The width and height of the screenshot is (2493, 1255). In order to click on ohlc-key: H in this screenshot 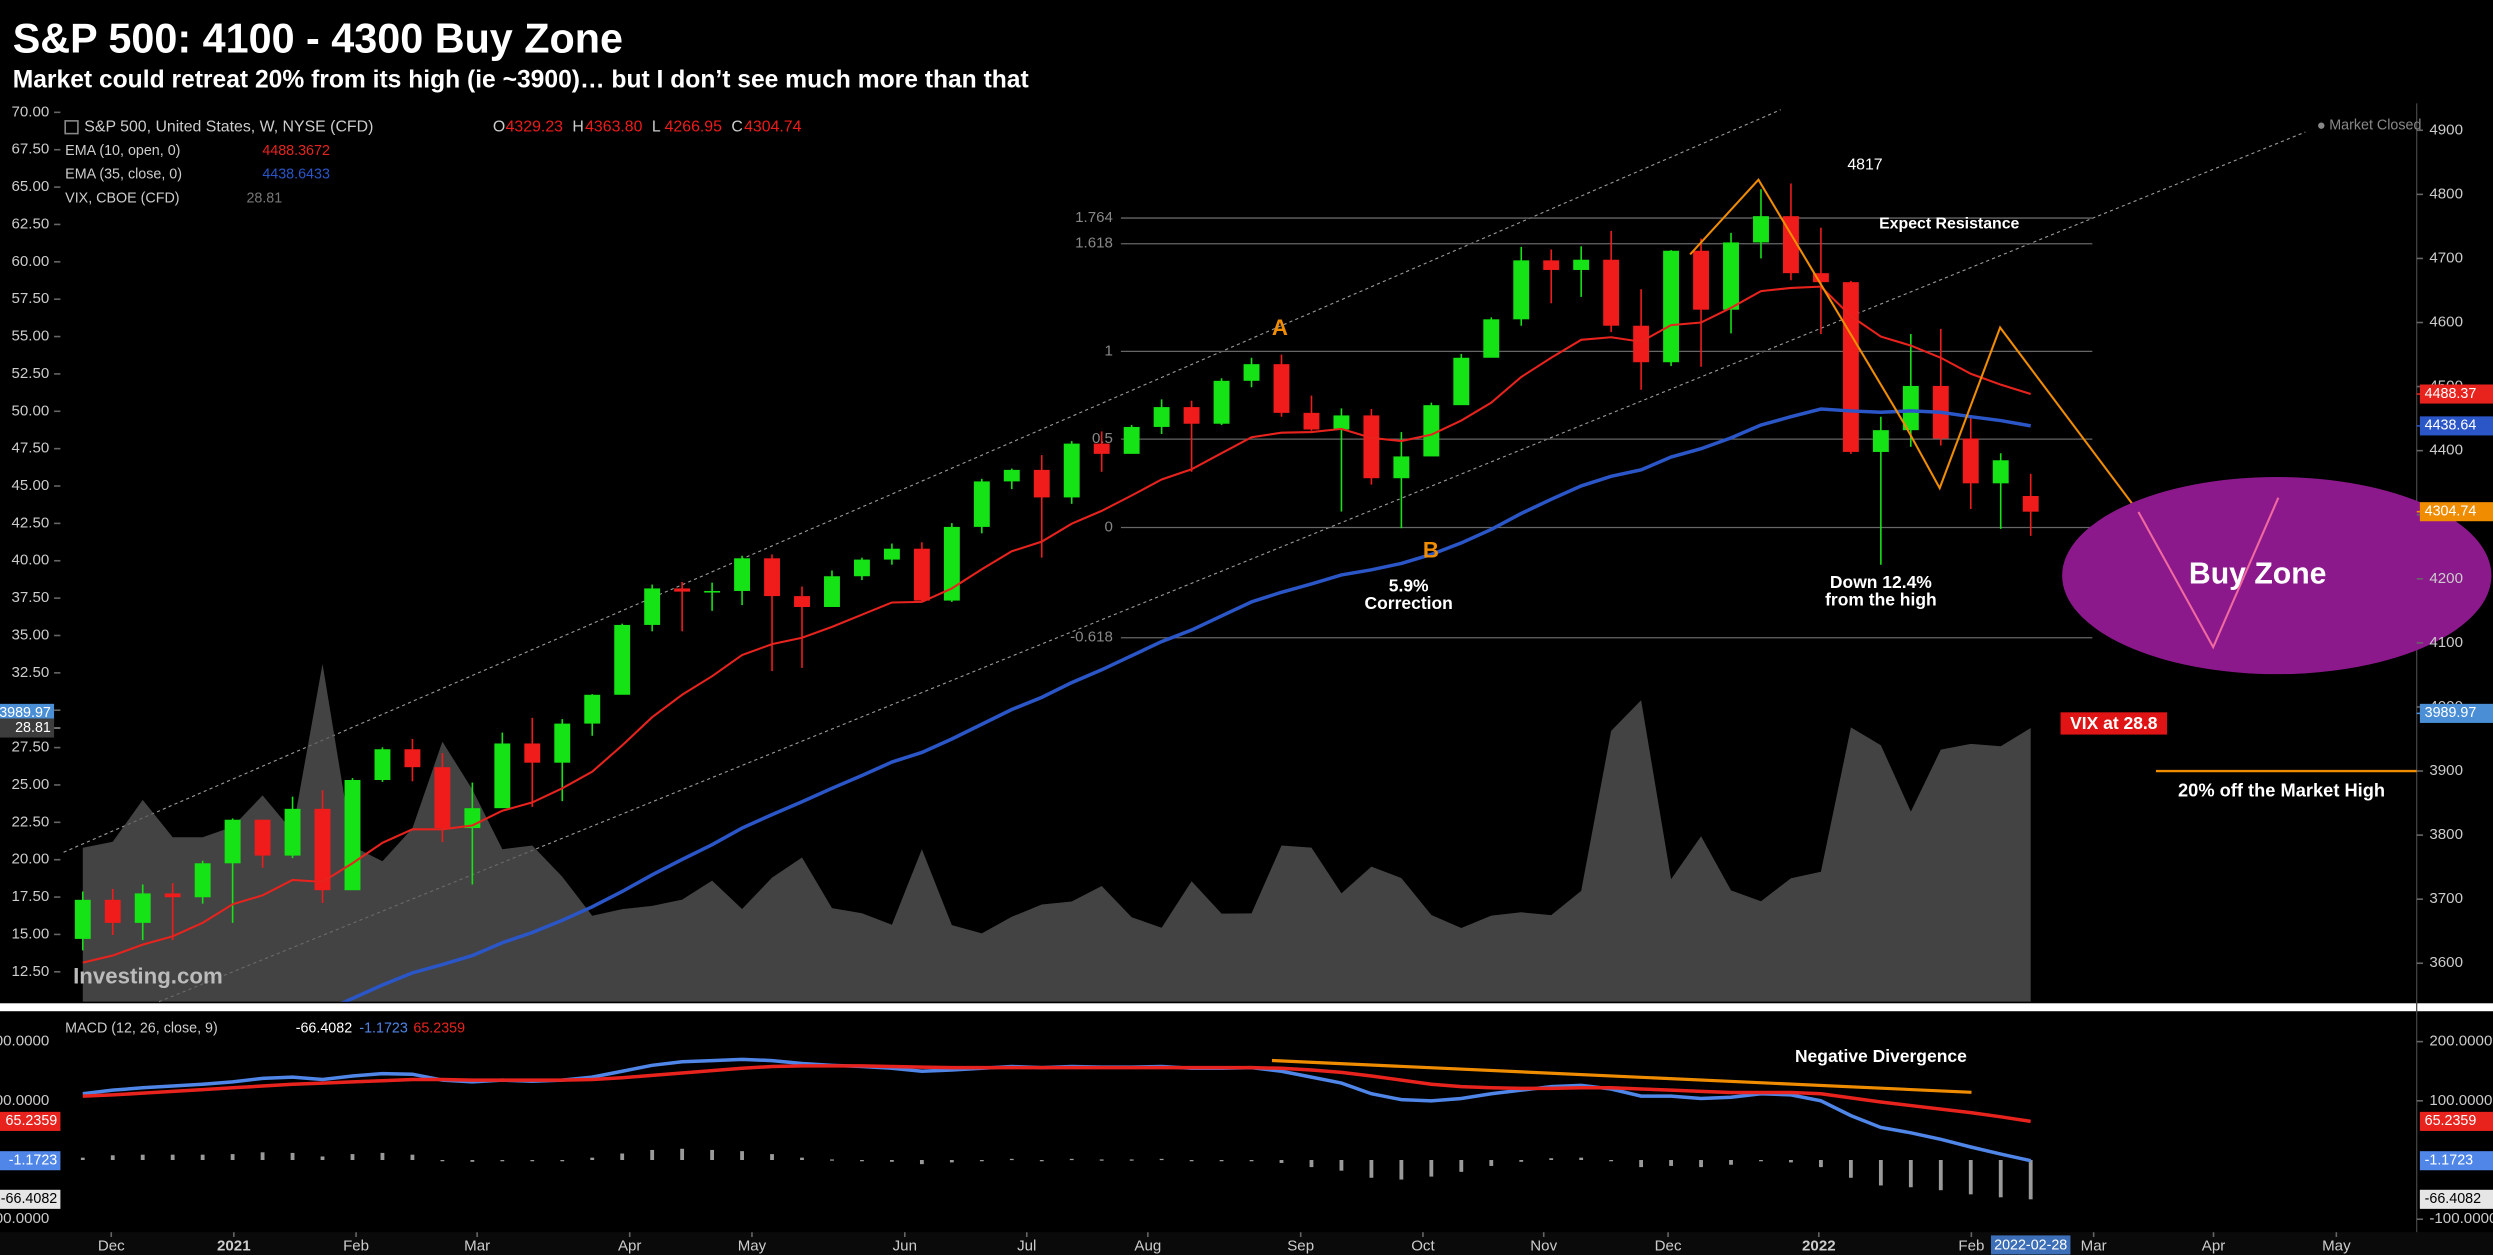, I will do `click(577, 126)`.